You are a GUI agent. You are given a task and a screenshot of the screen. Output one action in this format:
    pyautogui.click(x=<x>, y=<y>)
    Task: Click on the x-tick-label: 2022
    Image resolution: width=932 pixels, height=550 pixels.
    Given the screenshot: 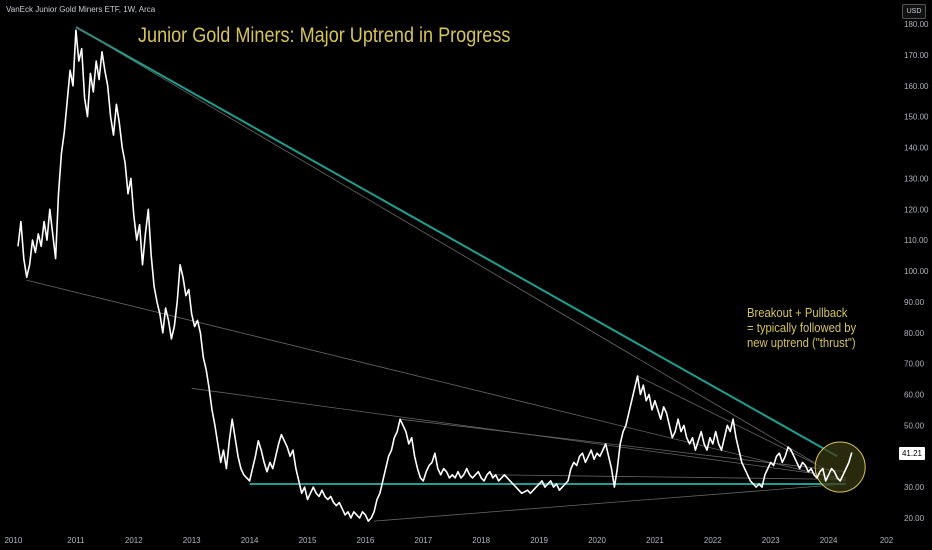 What is the action you would take?
    pyautogui.click(x=713, y=540)
    